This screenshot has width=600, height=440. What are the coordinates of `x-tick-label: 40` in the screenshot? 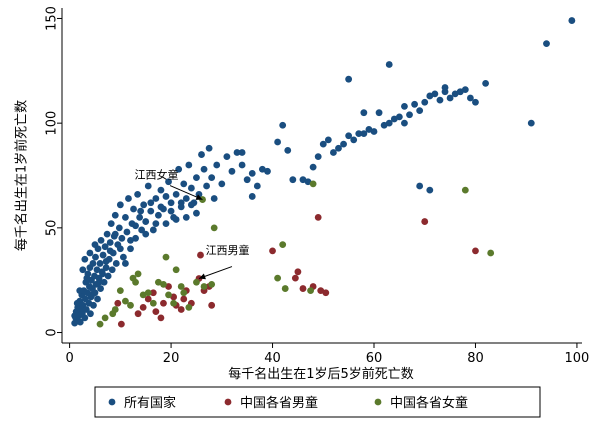 It's located at (272, 358).